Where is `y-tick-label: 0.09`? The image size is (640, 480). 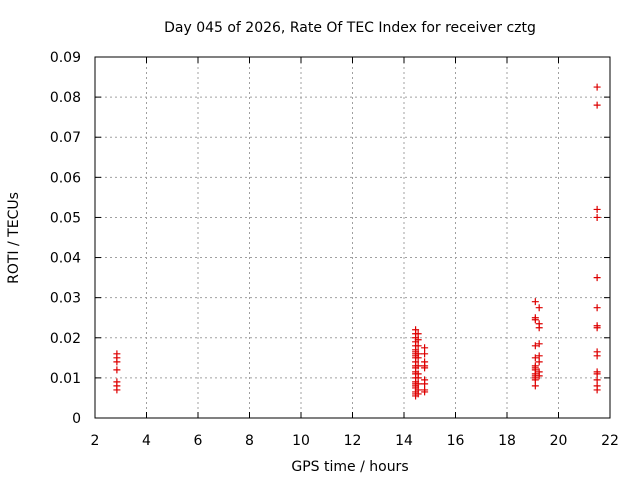 y-tick-label: 0.09 is located at coordinates (65, 58).